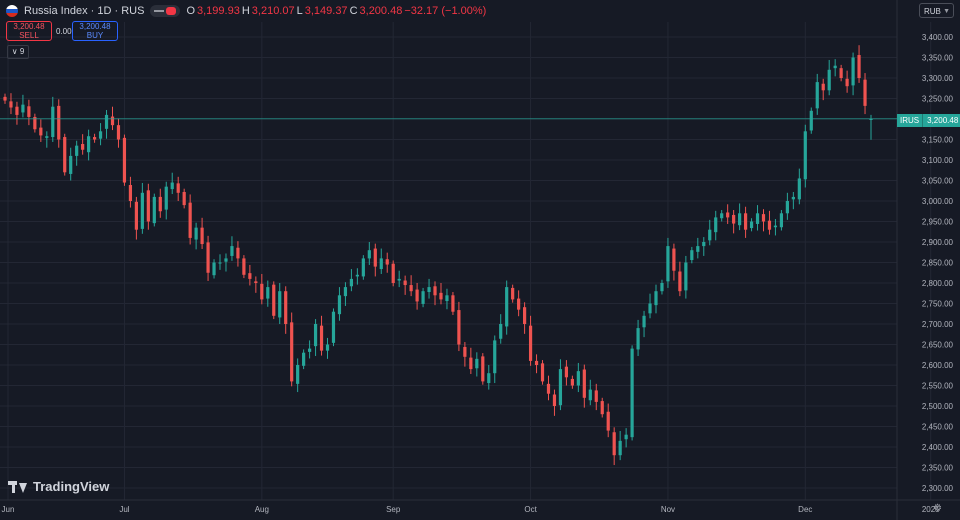 The image size is (960, 520). I want to click on tradingview-logo: TradingView, so click(58, 486).